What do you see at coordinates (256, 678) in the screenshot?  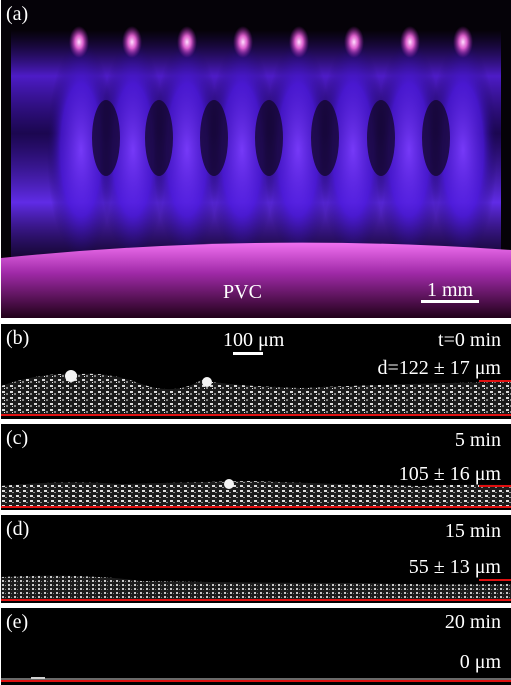 I see `coating-layer-e` at bounding box center [256, 678].